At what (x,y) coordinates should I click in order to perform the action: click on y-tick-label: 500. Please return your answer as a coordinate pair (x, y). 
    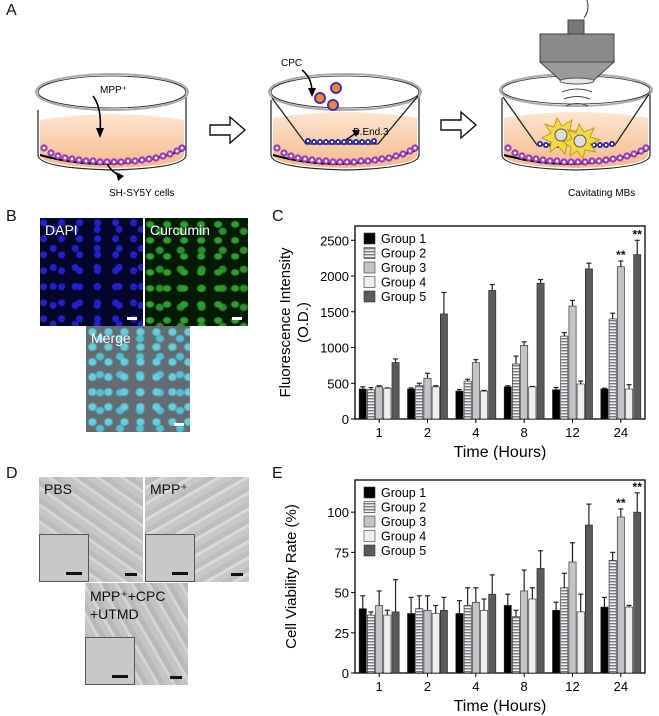
    Looking at the image, I should click on (338, 383).